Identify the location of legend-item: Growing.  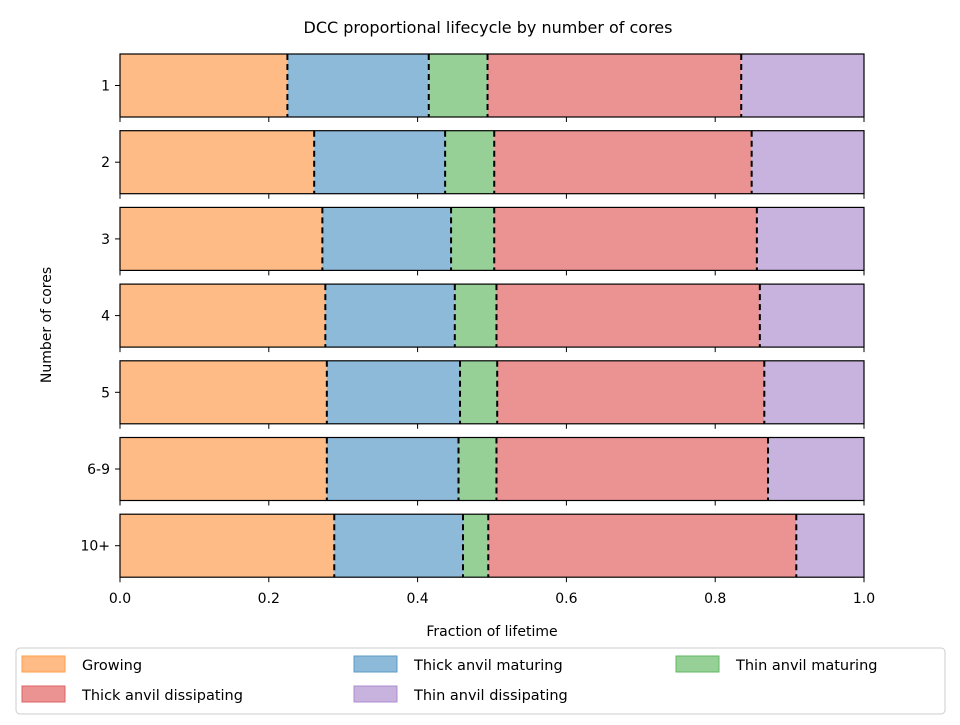
(81, 664).